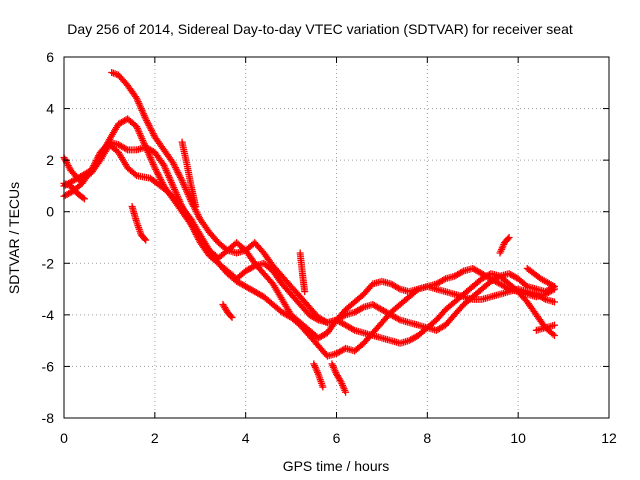 The image size is (640, 480). Describe the element at coordinates (50, 109) in the screenshot. I see `y-tick-label: 4` at that location.